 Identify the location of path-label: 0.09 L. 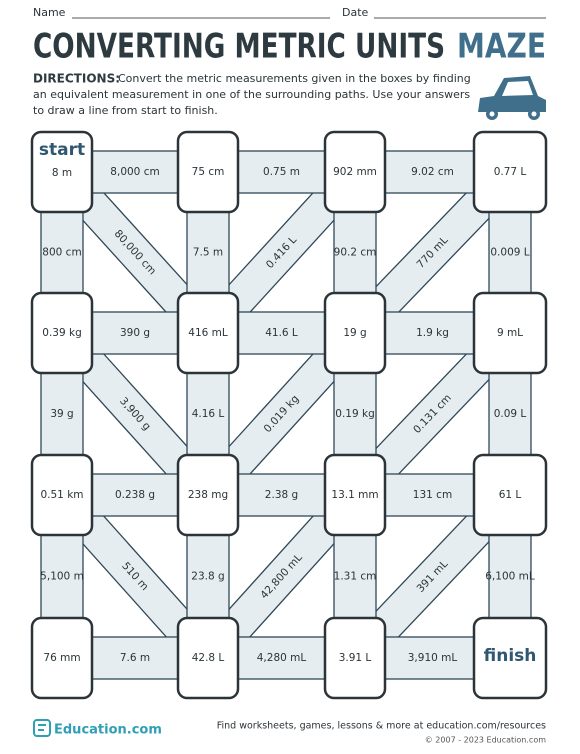
(510, 414).